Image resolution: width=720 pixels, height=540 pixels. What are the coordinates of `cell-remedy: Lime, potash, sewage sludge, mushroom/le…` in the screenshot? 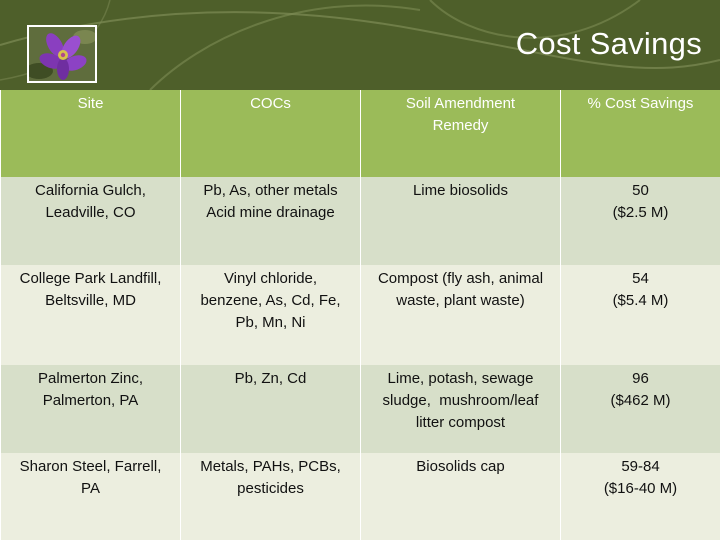 It's located at (460, 409).